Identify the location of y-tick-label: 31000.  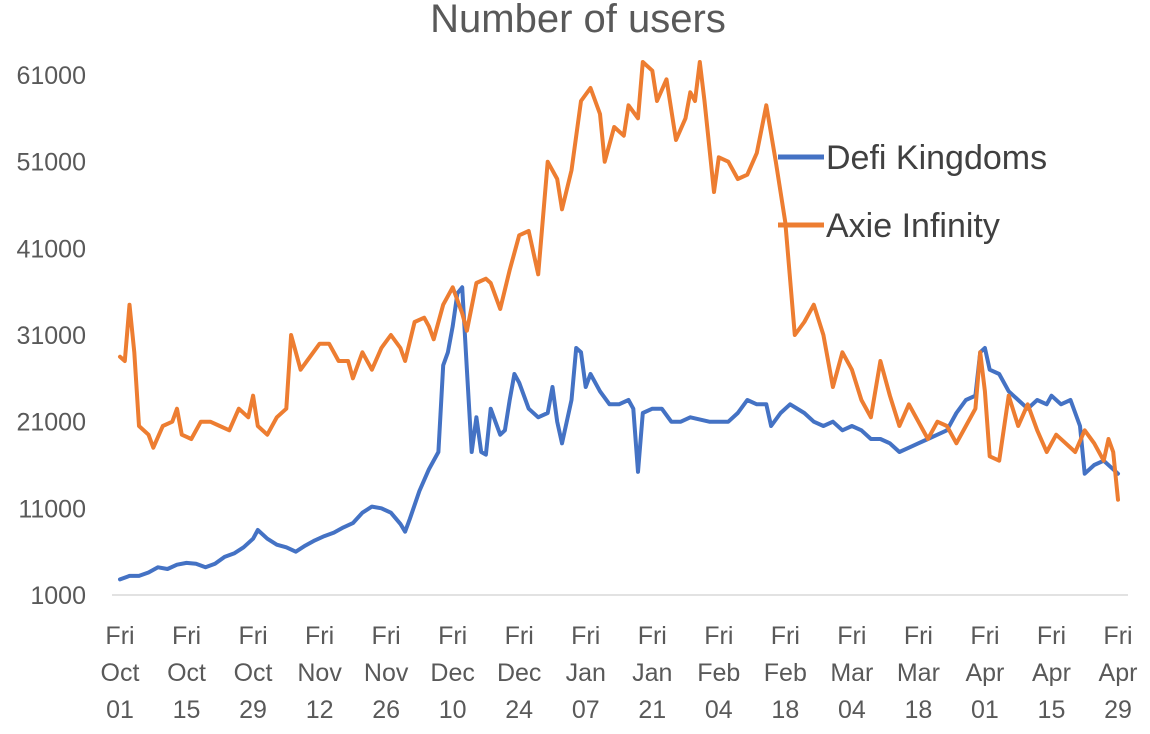
(51, 336).